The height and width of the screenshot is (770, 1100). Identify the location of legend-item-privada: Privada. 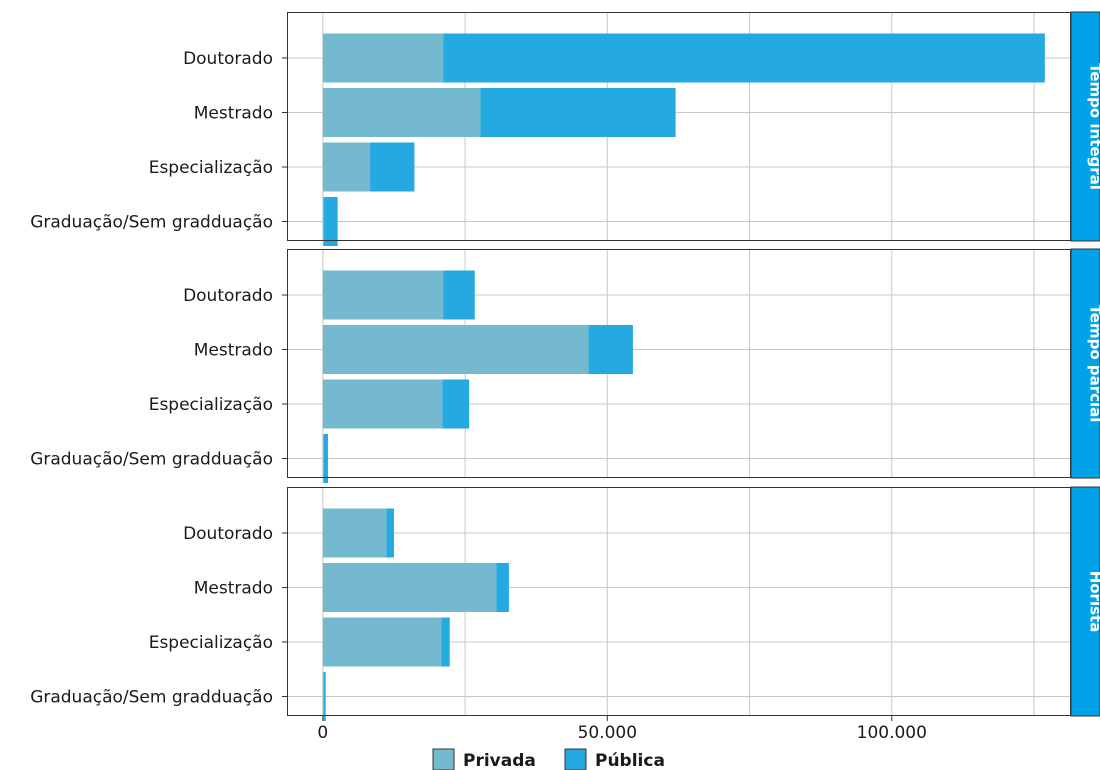
(484, 759).